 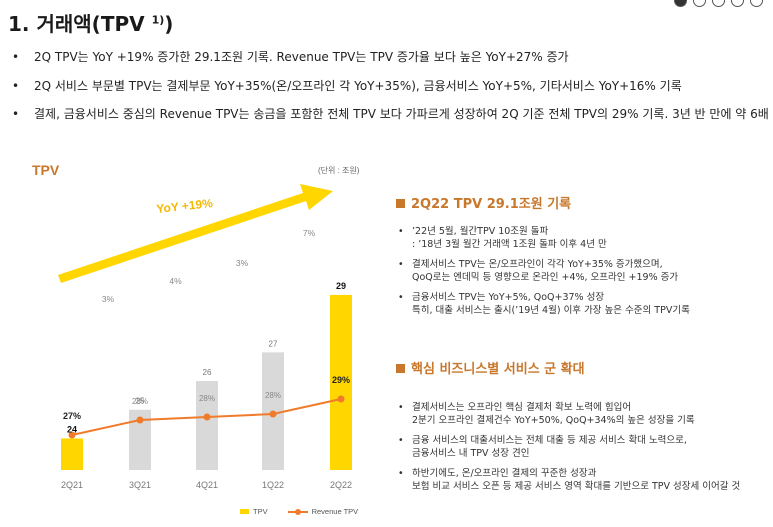 What do you see at coordinates (480, 231) in the screenshot?
I see `list-item-line: ’22년 5월, 월간TPV 10조원 돌파` at bounding box center [480, 231].